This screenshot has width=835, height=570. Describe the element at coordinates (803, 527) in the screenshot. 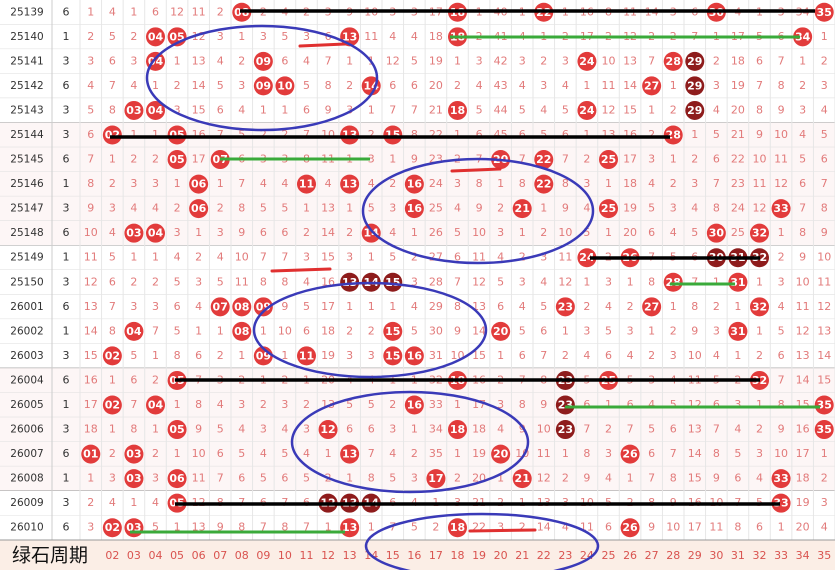

I see `miss-count: 20` at that location.